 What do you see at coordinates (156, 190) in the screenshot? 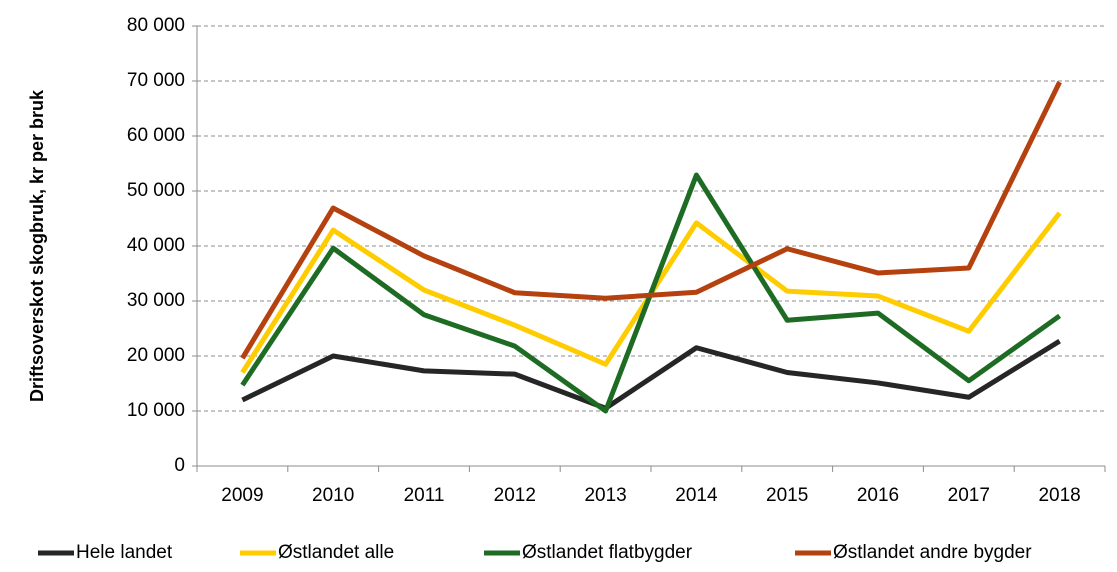
I see `y-tick-label: 50 000` at bounding box center [156, 190].